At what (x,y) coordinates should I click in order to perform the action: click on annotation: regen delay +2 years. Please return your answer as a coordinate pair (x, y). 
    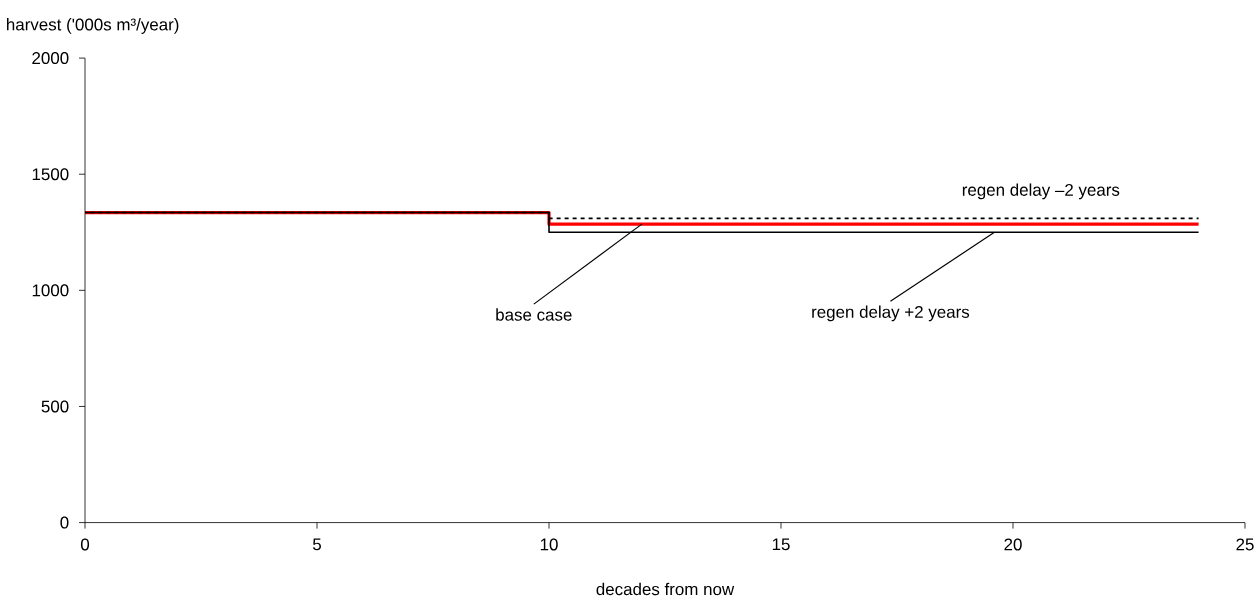
    Looking at the image, I should click on (891, 313).